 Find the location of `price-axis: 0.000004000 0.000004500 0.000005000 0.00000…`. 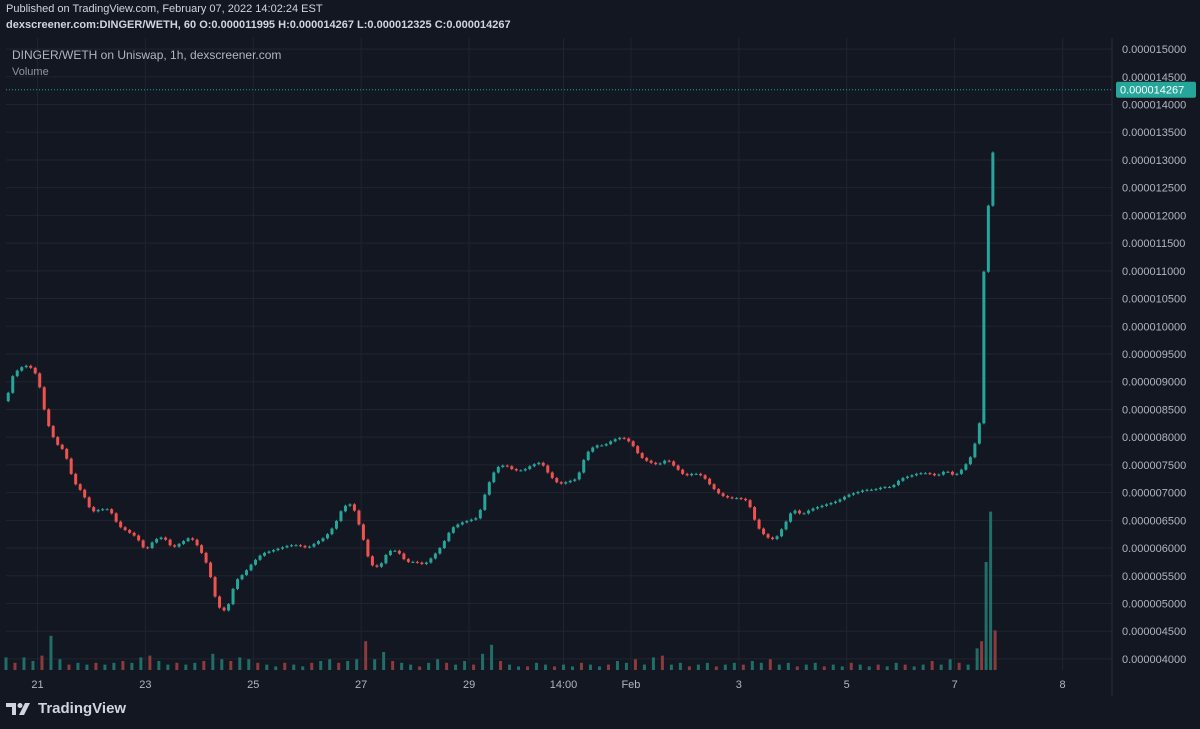

price-axis: 0.000004000 0.000004500 0.000005000 0.00000… is located at coordinates (1154, 355).